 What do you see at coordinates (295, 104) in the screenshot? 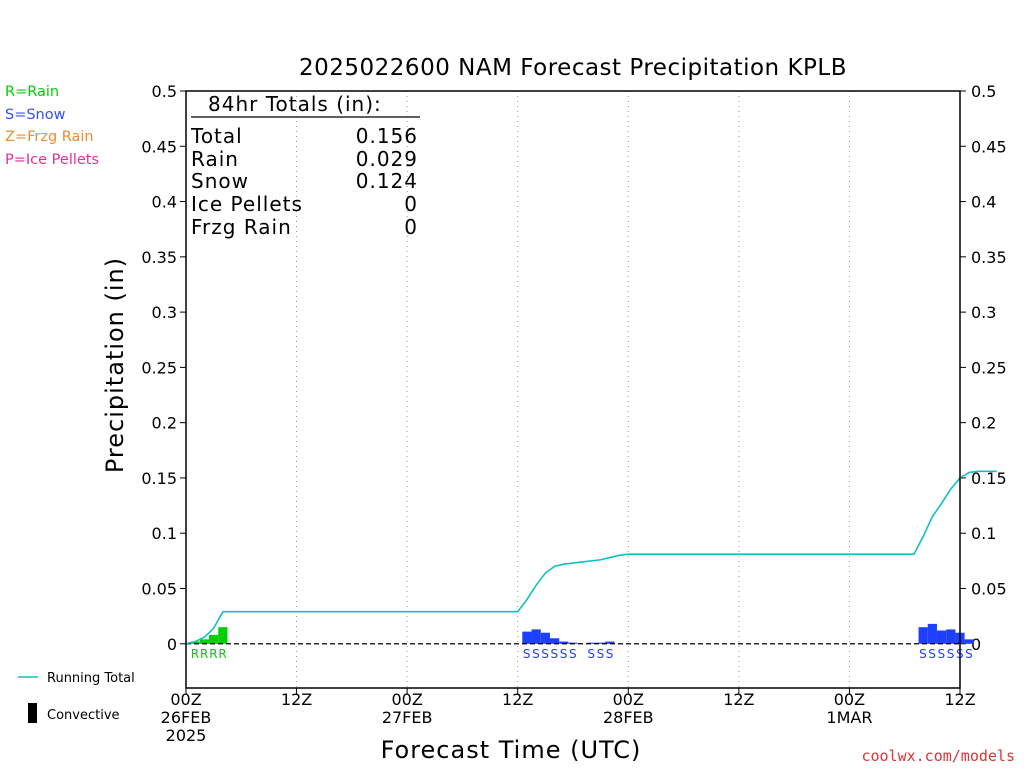
I see `totals-heading: 84hr Totals (in):` at bounding box center [295, 104].